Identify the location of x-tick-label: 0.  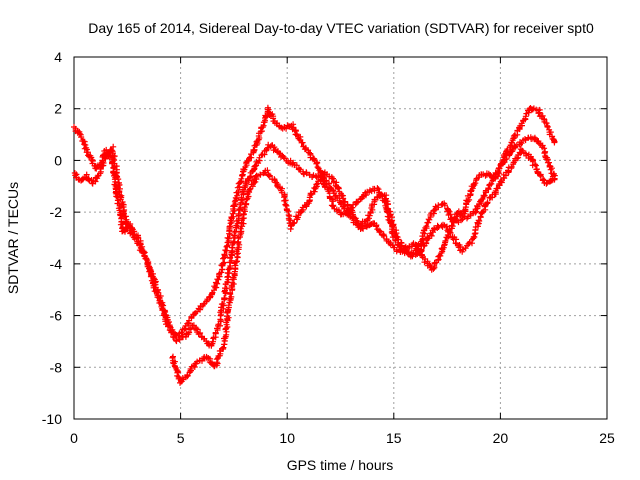
(74, 438).